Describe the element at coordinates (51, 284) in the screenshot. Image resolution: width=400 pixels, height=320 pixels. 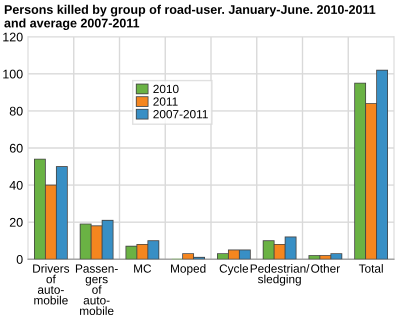
I see `x-tick-label: Drivers of auto- mobile` at that location.